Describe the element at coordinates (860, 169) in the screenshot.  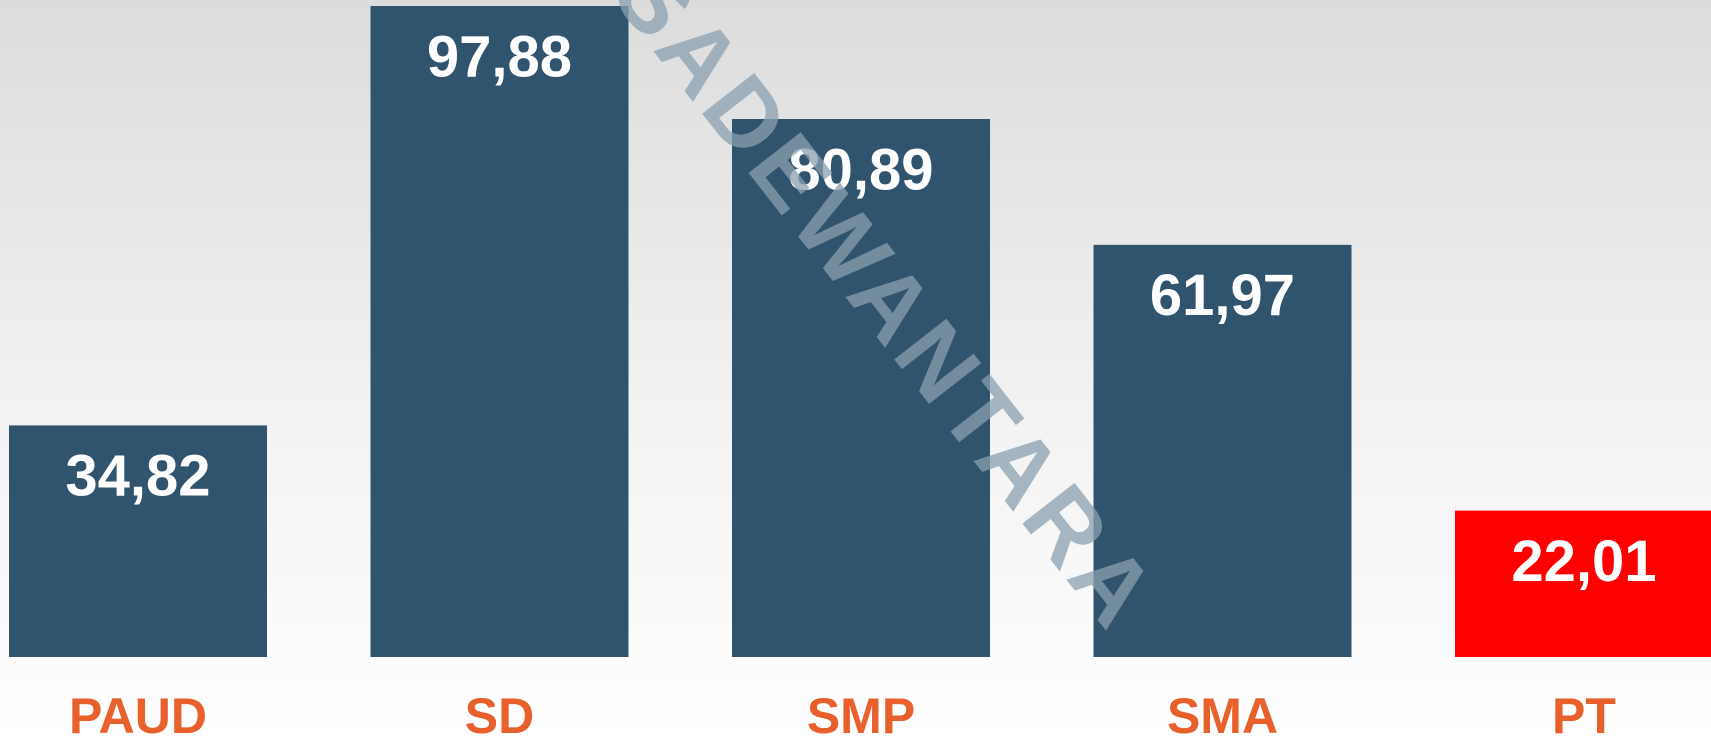
I see `value-label: 80,89` at that location.